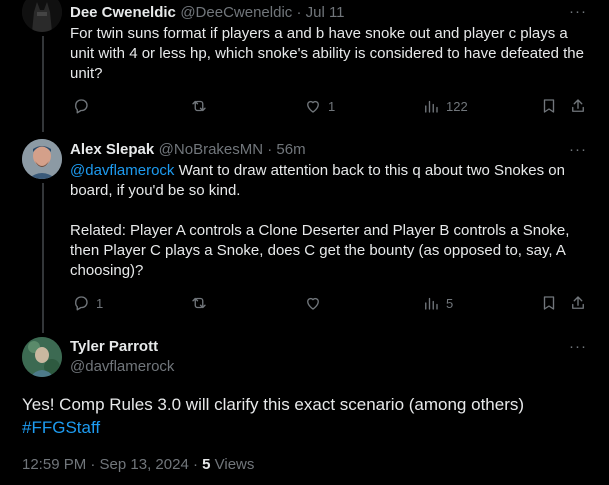  I want to click on like-button: 1, so click(319, 106).